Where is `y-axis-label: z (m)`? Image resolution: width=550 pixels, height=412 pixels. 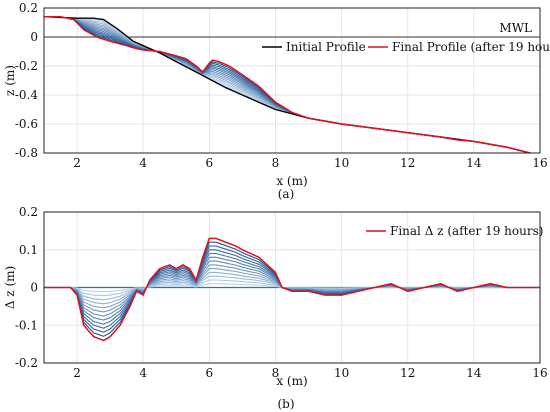
y-axis-label: z (m) is located at coordinates (10, 80).